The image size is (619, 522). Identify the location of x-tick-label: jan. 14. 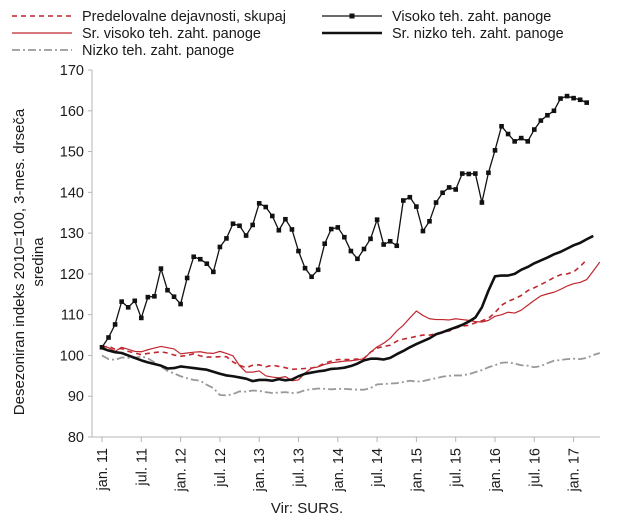
(339, 470).